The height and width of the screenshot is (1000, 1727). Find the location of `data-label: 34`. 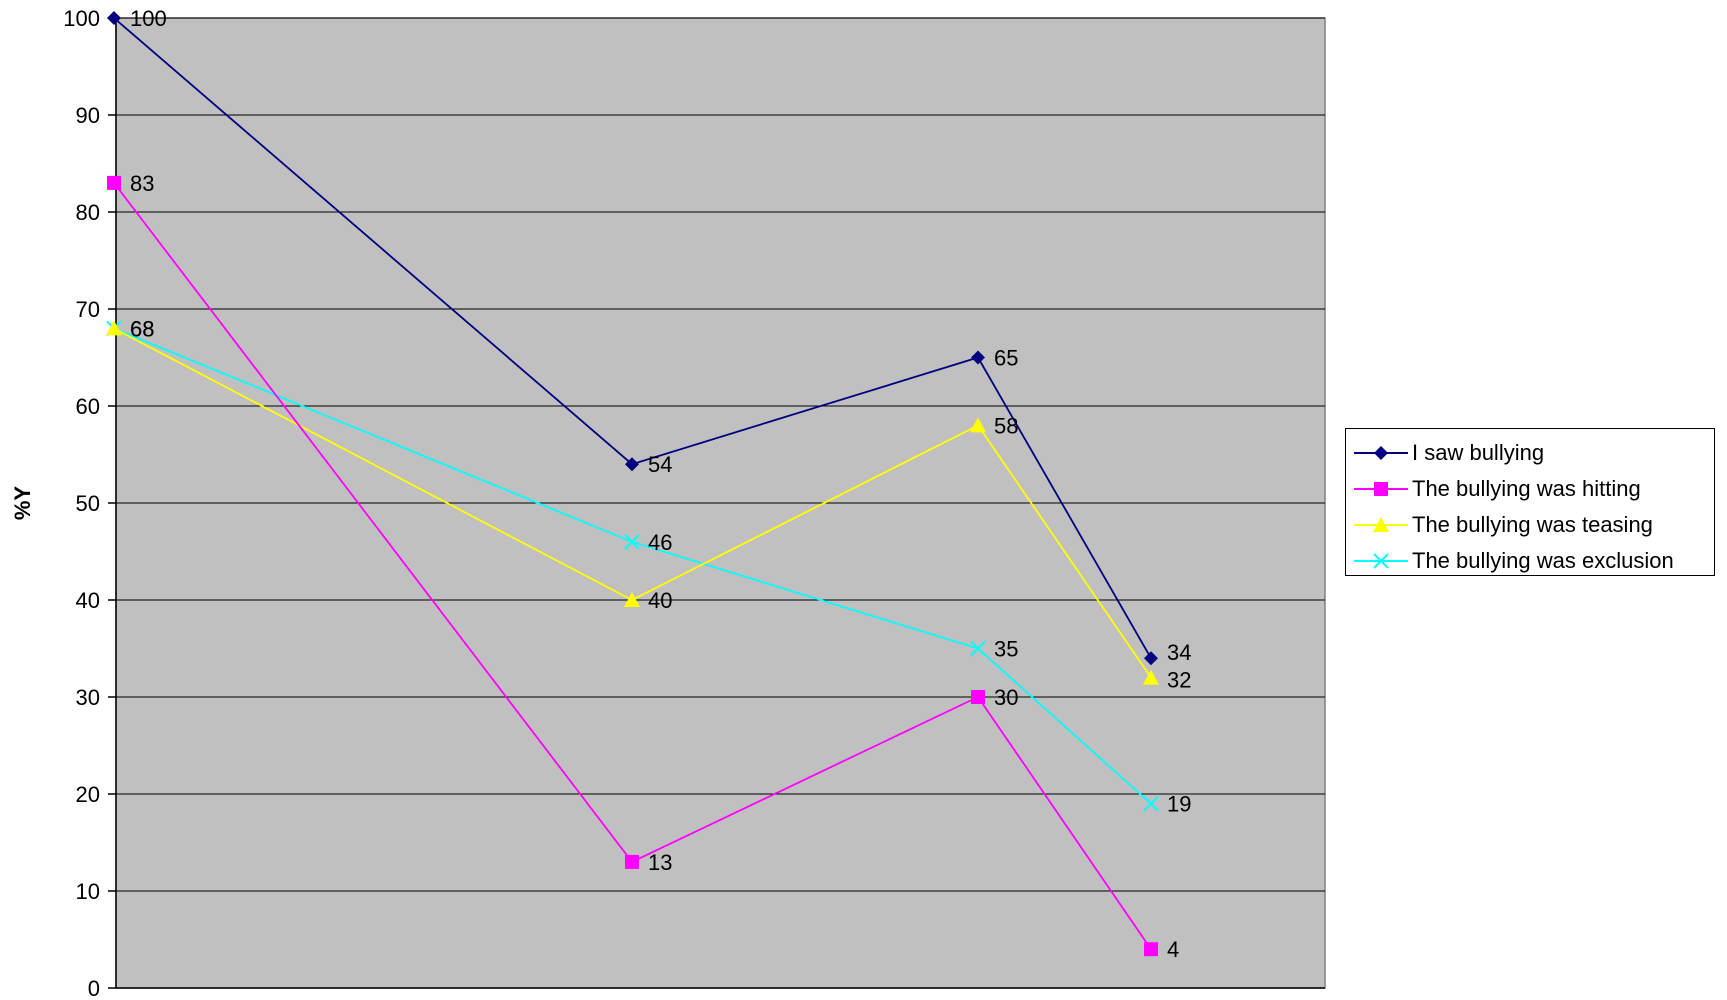

data-label: 34 is located at coordinates (1179, 652).